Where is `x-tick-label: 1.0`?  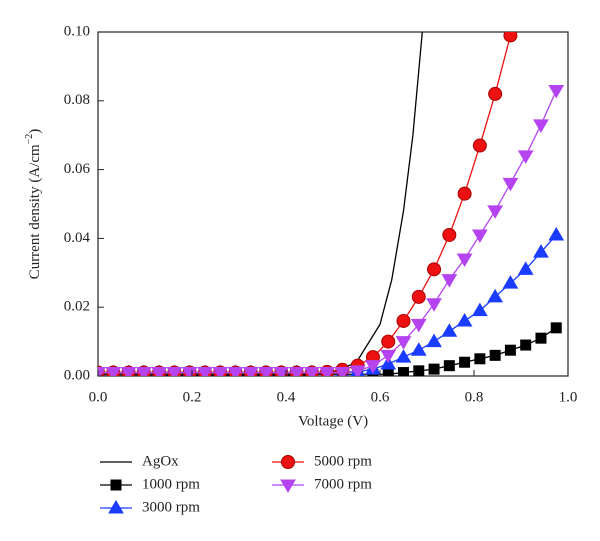
x-tick-label: 1.0 is located at coordinates (568, 397).